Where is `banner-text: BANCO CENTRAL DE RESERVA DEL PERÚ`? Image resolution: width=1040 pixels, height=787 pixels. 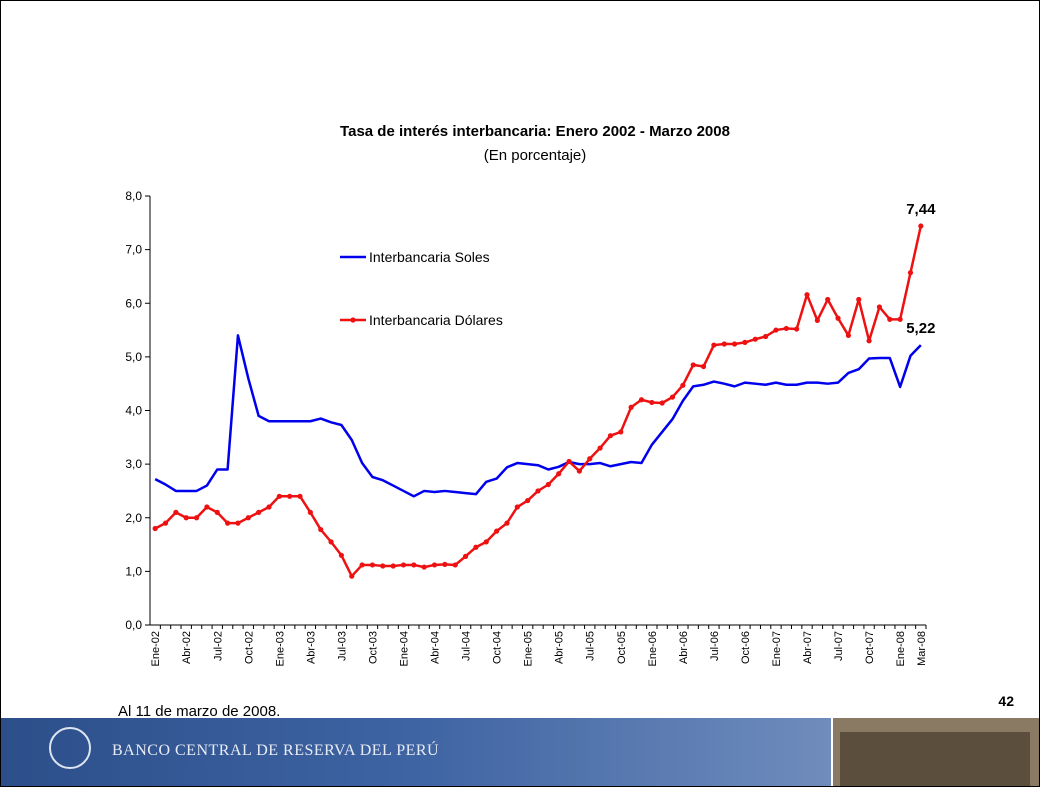 banner-text: BANCO CENTRAL DE RESERVA DEL PERÚ is located at coordinates (275, 749).